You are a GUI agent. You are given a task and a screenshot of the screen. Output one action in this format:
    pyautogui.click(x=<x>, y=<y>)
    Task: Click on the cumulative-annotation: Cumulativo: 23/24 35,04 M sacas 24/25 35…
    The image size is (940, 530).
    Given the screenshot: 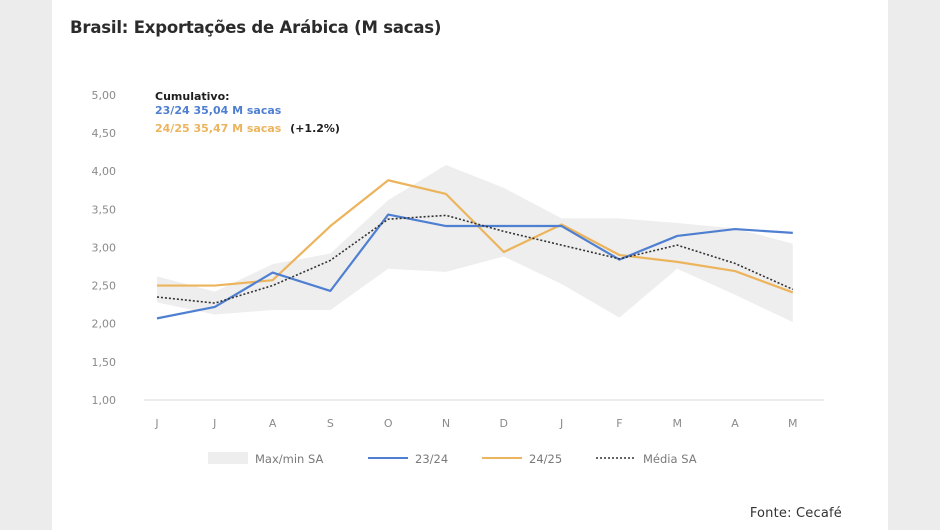 What is the action you would take?
    pyautogui.click(x=247, y=112)
    